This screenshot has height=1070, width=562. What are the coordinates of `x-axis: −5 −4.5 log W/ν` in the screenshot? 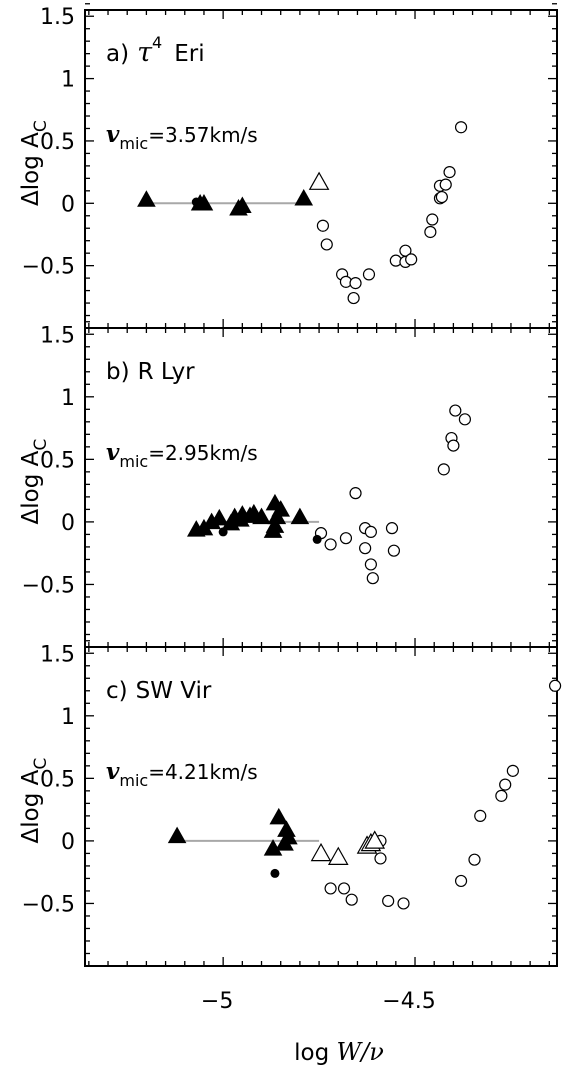 It's located at (318, 1027).